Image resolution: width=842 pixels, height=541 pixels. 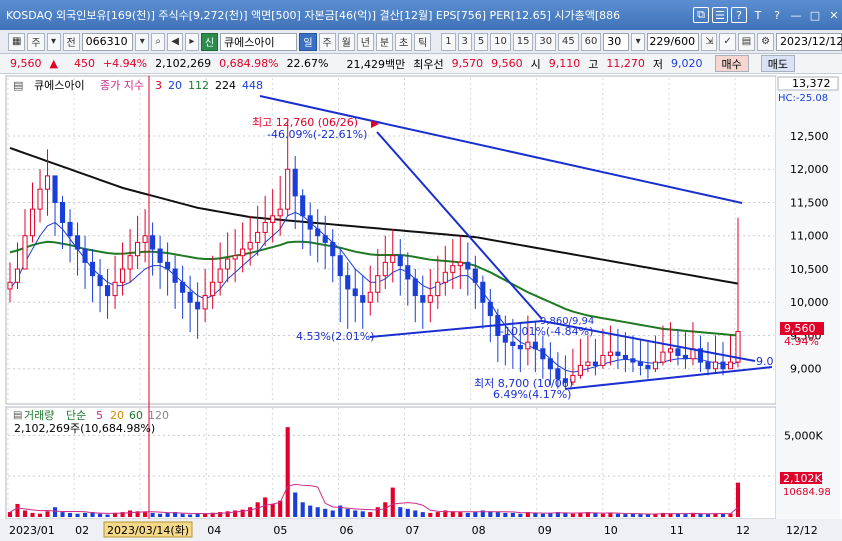 I want to click on volume-tick-label: 5,000K, so click(x=803, y=435).